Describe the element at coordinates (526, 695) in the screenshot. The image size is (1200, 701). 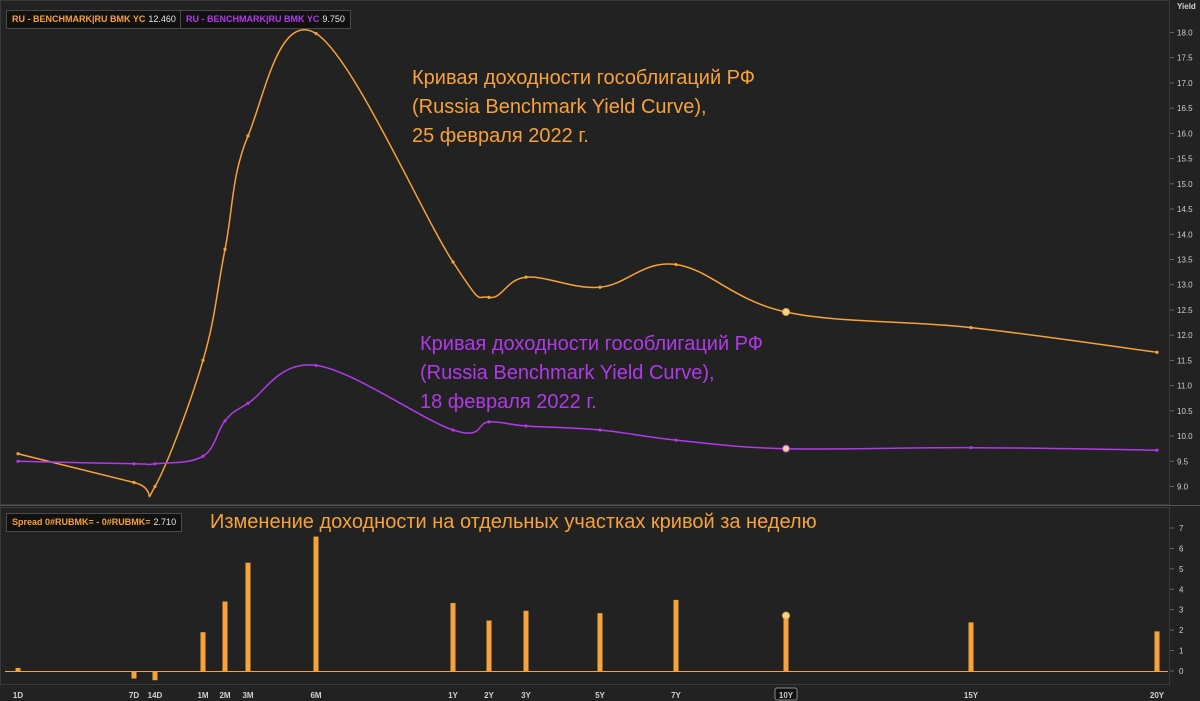
I see `x-tick-label: 3Y` at that location.